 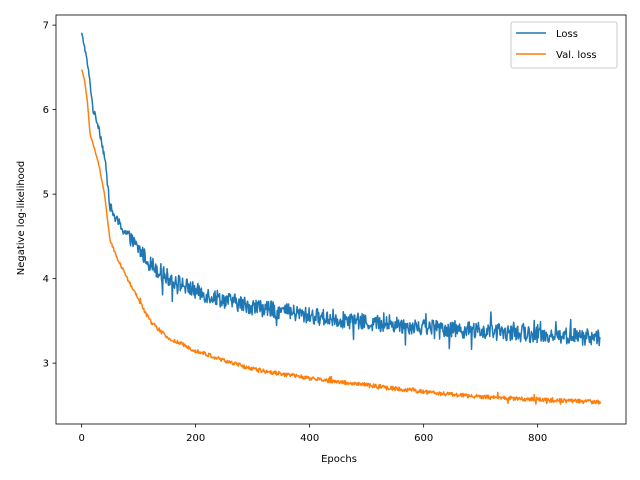 What do you see at coordinates (46, 364) in the screenshot?
I see `y-tick-label: 3` at bounding box center [46, 364].